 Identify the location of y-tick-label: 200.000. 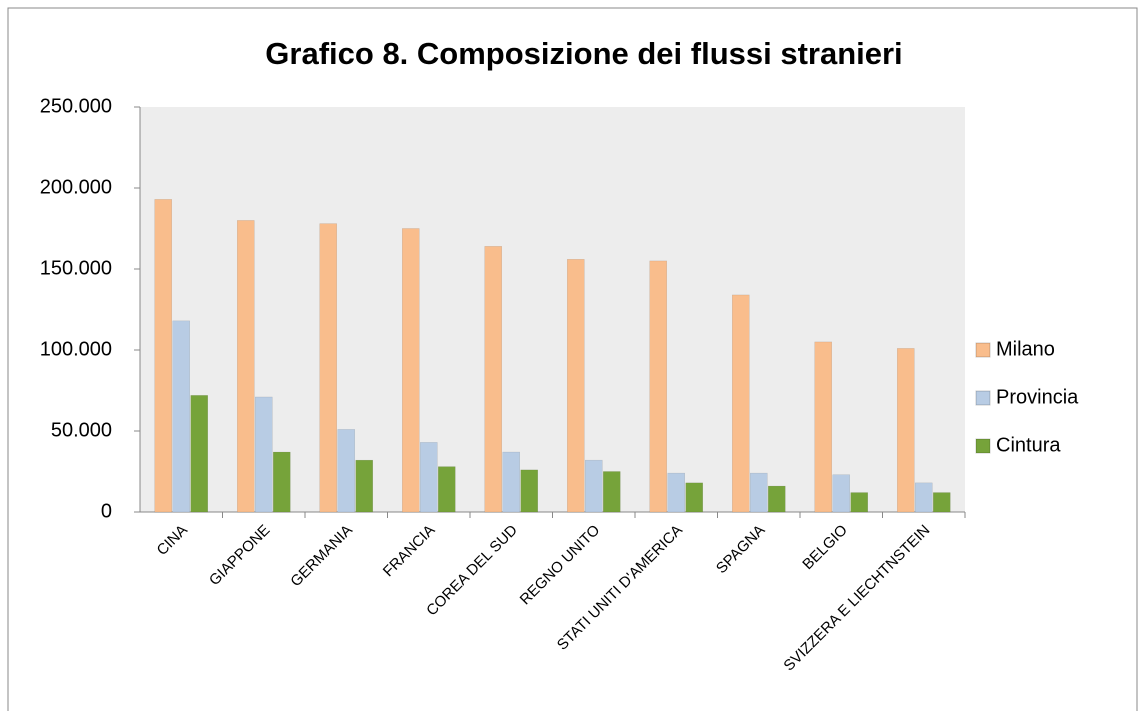
(76, 187).